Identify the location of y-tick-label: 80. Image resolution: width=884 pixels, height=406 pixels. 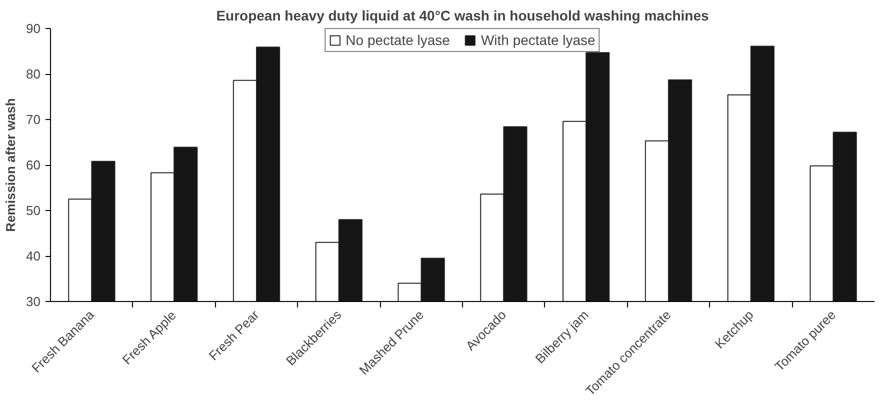
(33, 74).